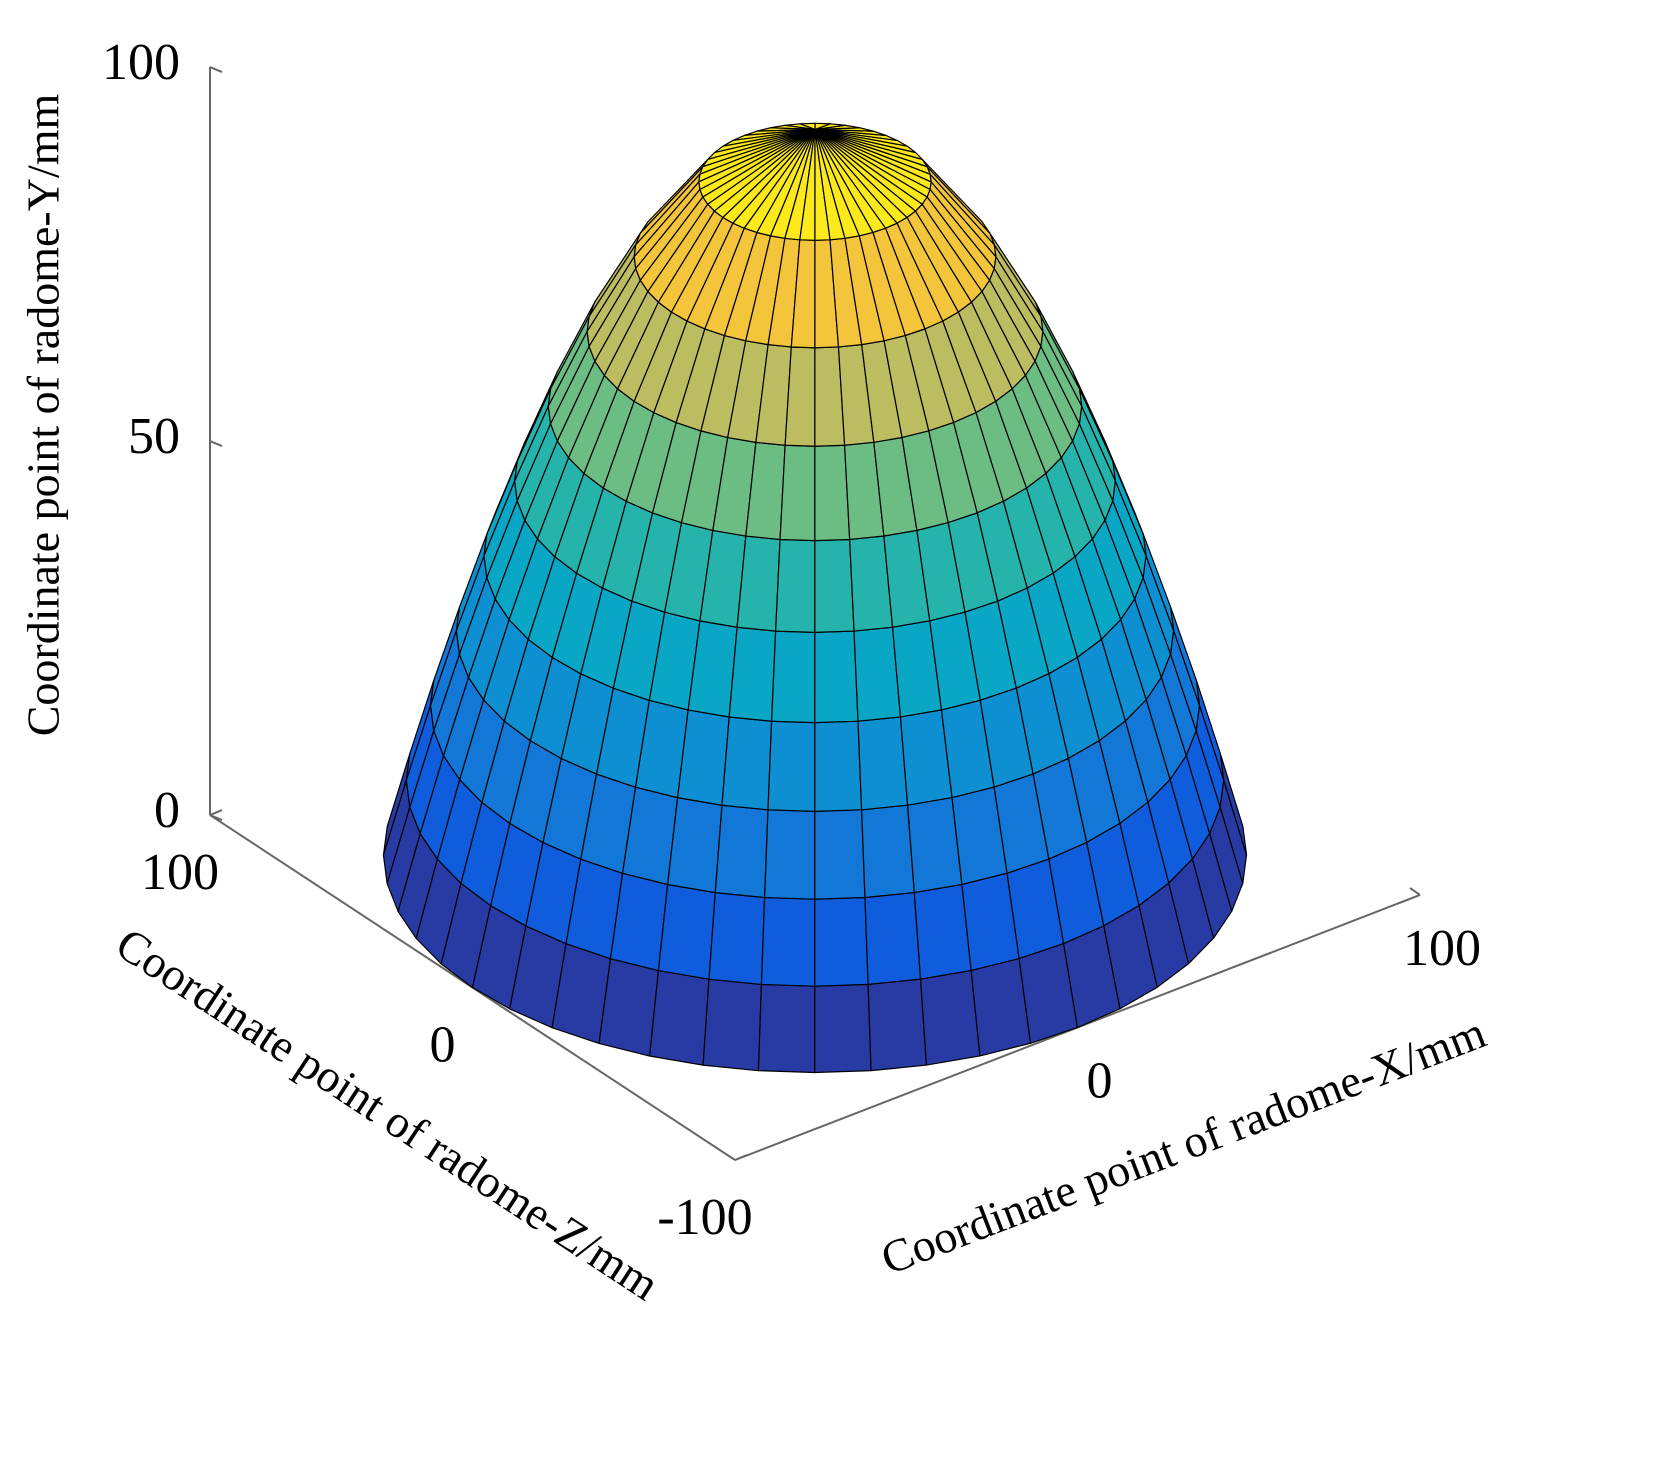 The image size is (1672, 1468). I want to click on x-tick-label: 0, so click(1100, 1080).